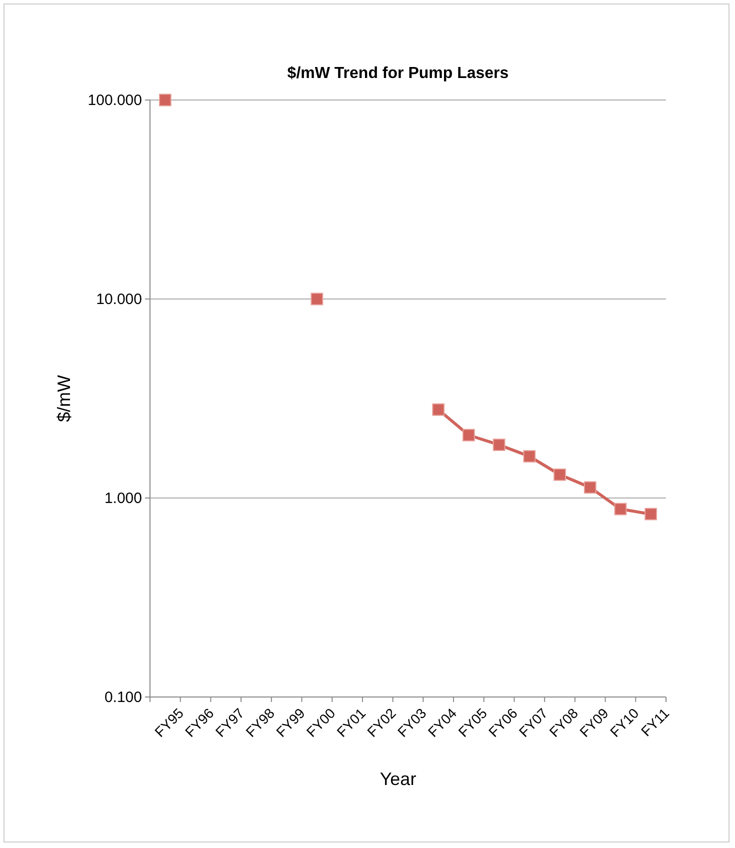  I want to click on y-axis-title: $/mW, so click(64, 398).